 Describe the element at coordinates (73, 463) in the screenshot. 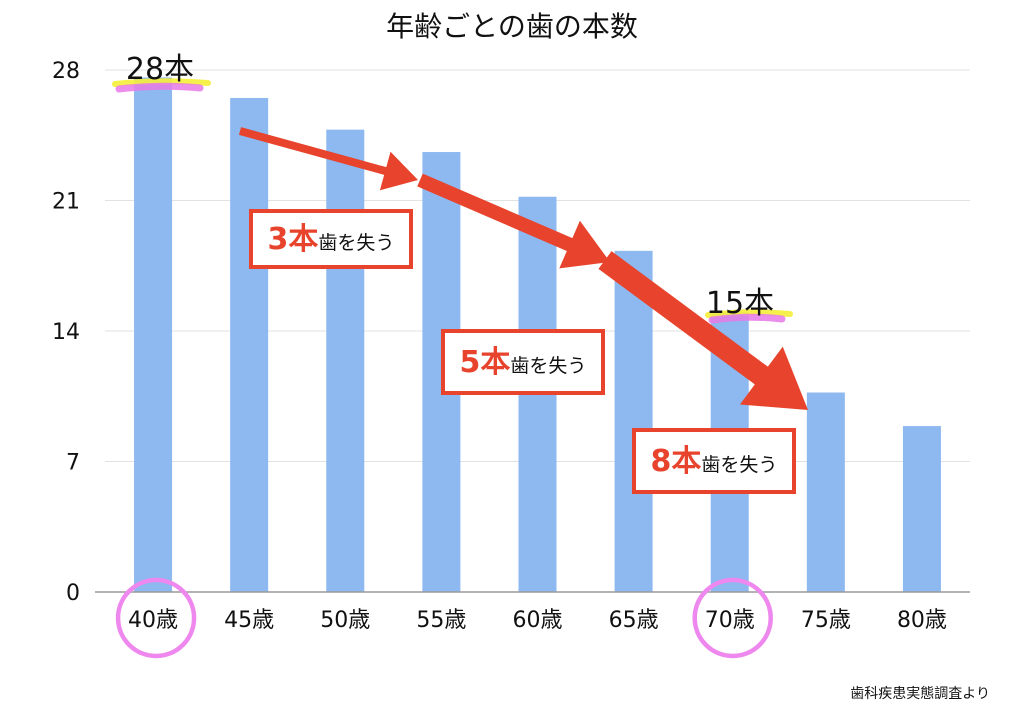

I see `y-tick-label: 7` at that location.